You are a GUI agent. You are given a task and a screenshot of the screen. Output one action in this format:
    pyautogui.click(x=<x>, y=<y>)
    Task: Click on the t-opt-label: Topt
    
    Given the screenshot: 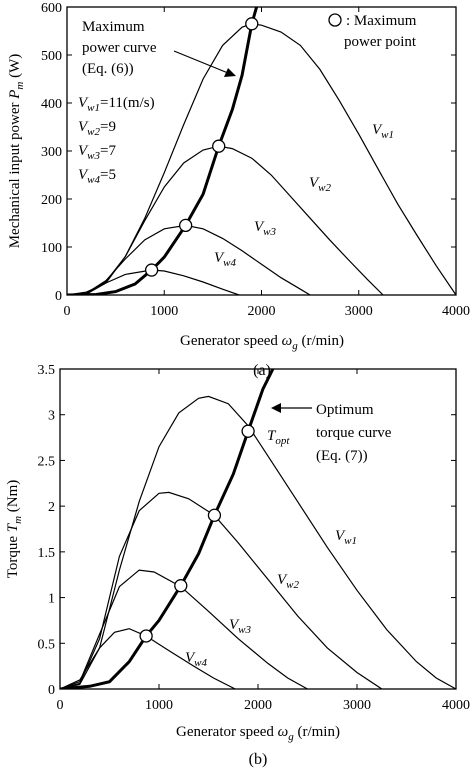 What is the action you would take?
    pyautogui.click(x=278, y=437)
    